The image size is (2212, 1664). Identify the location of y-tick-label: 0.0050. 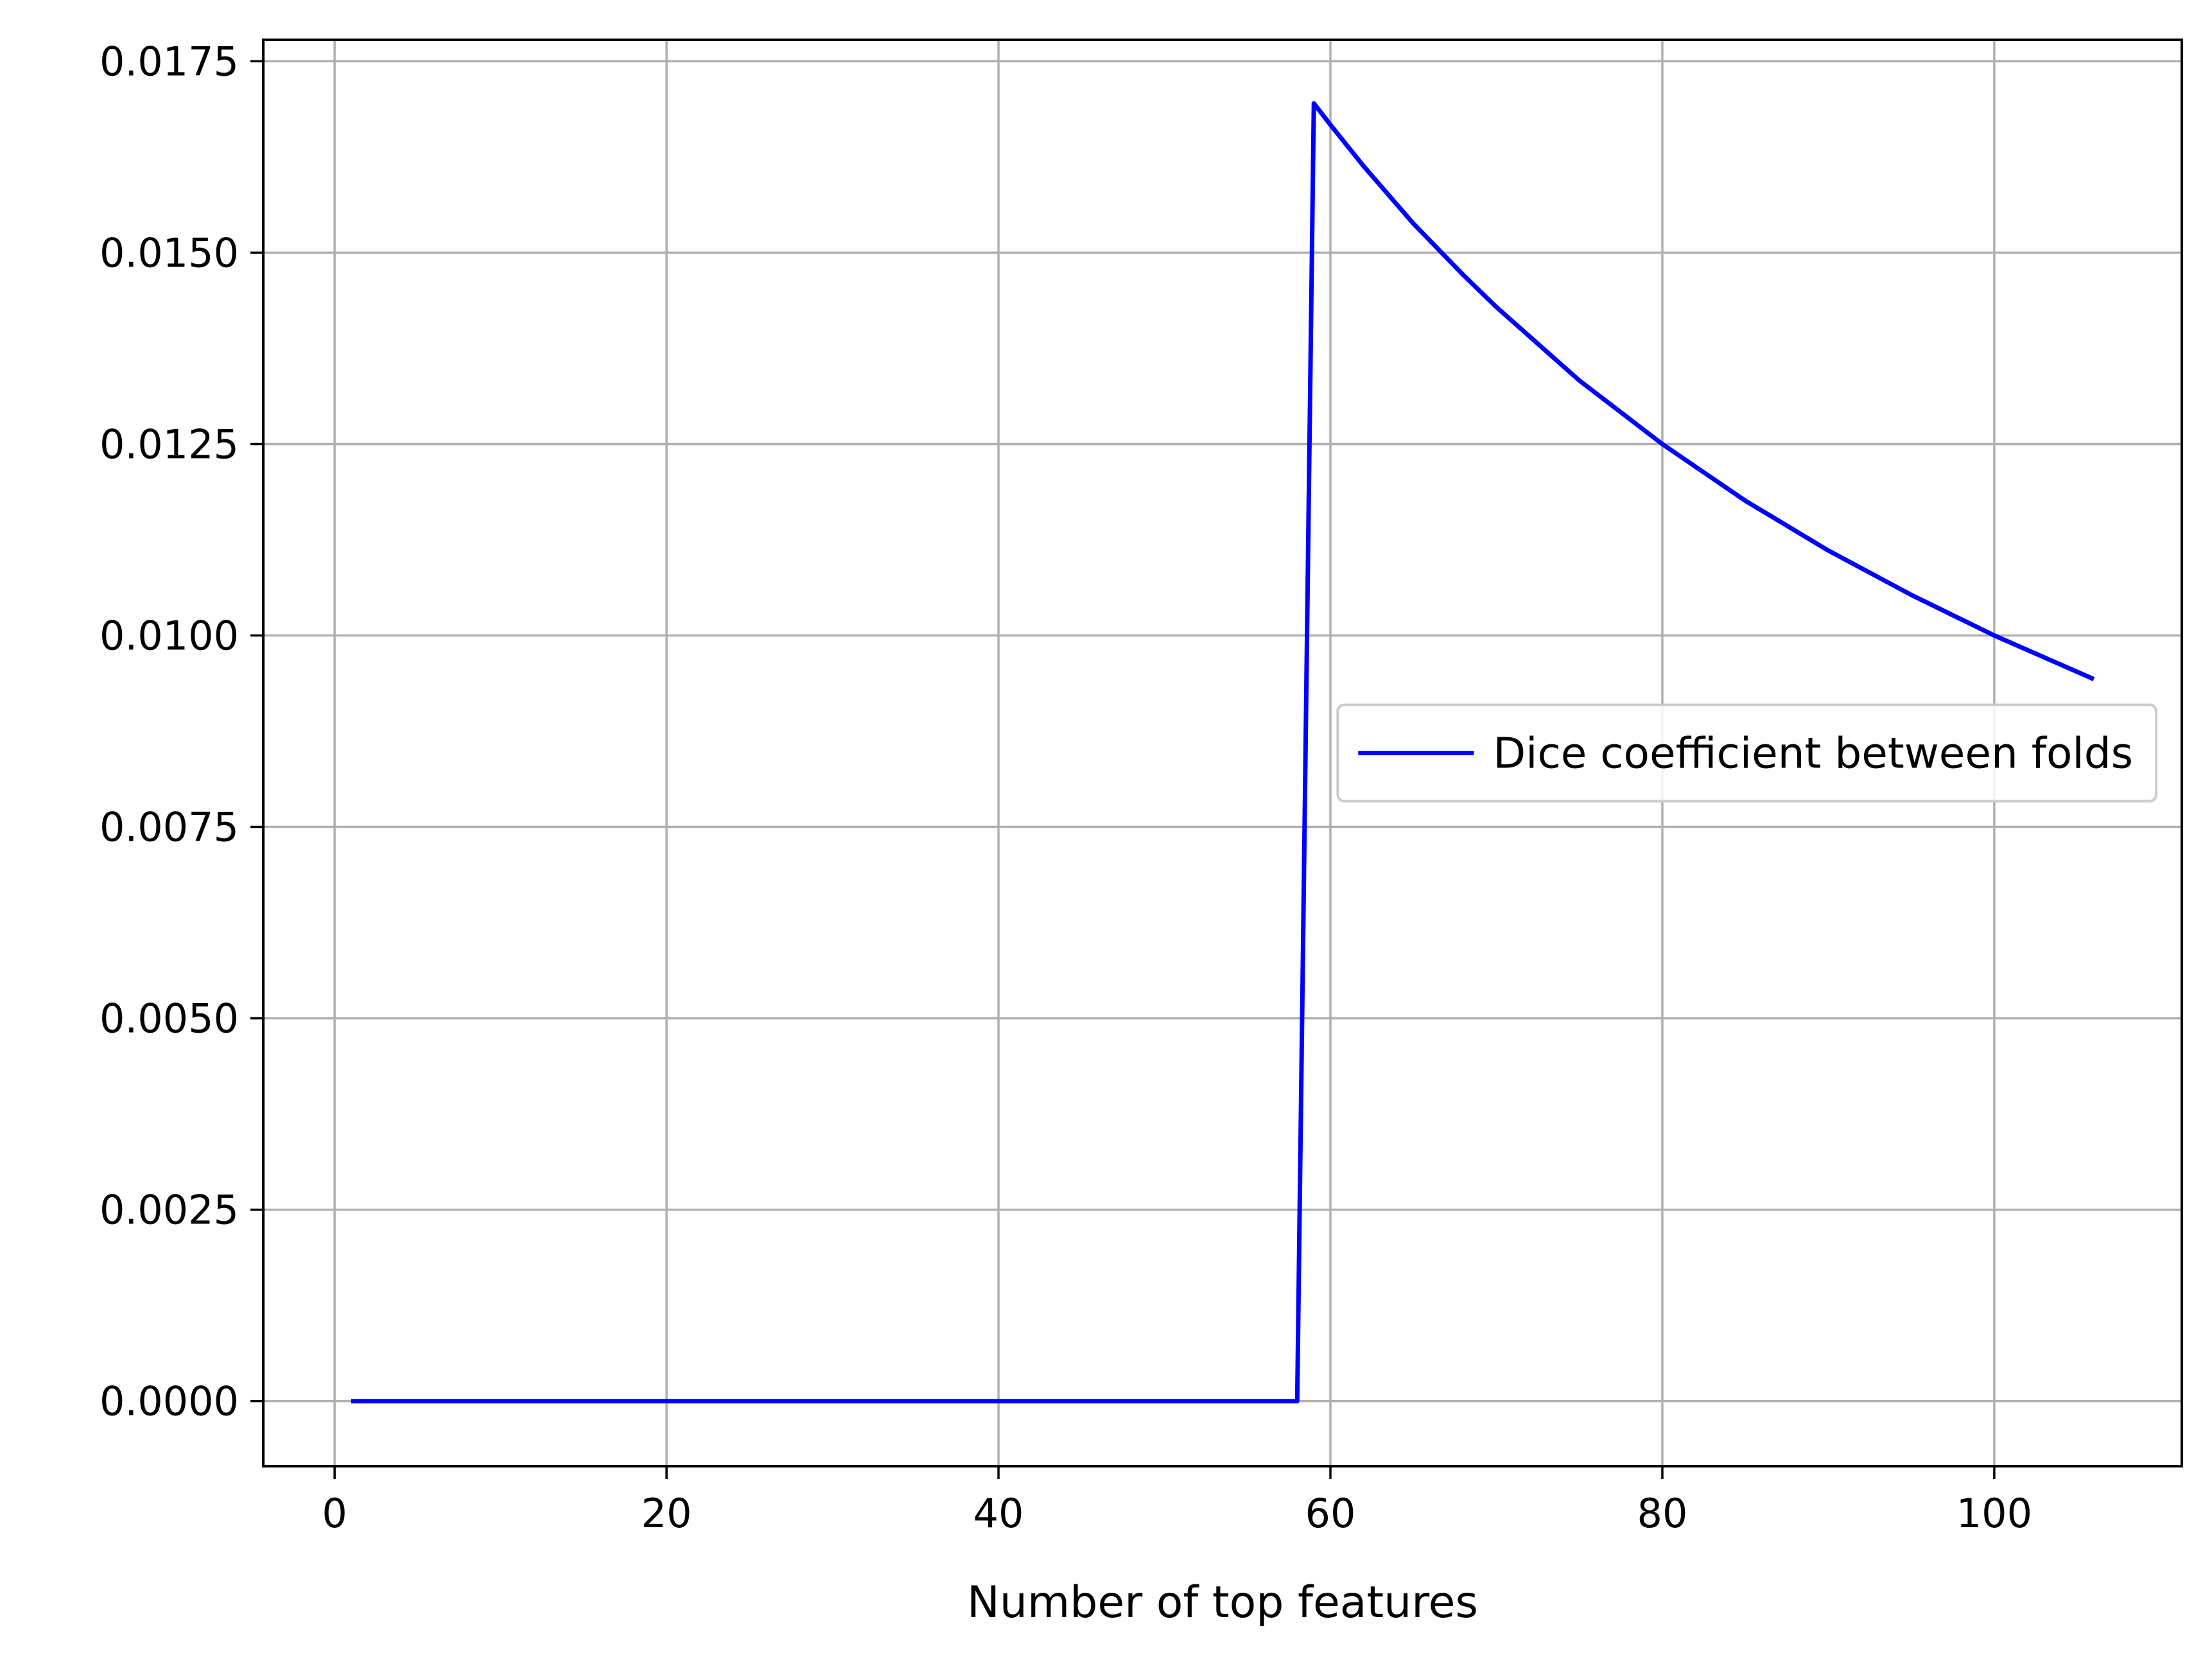
(169, 1018).